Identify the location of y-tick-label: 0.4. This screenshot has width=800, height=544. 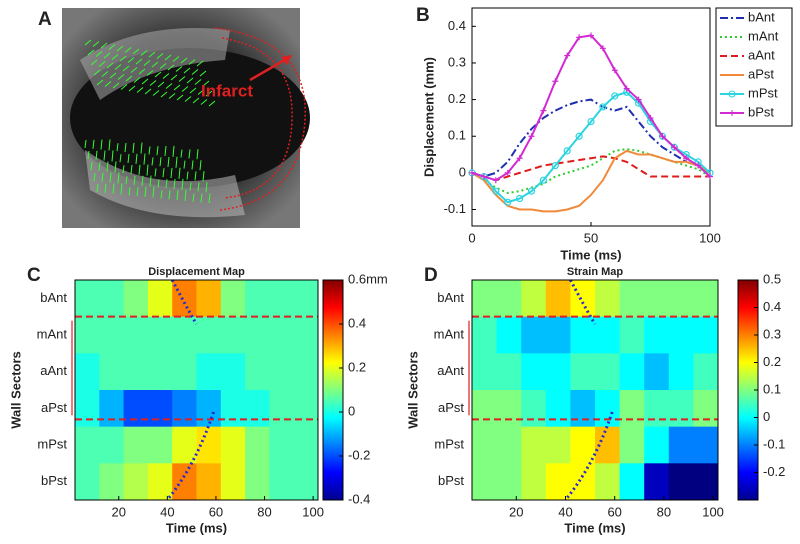
(457, 25).